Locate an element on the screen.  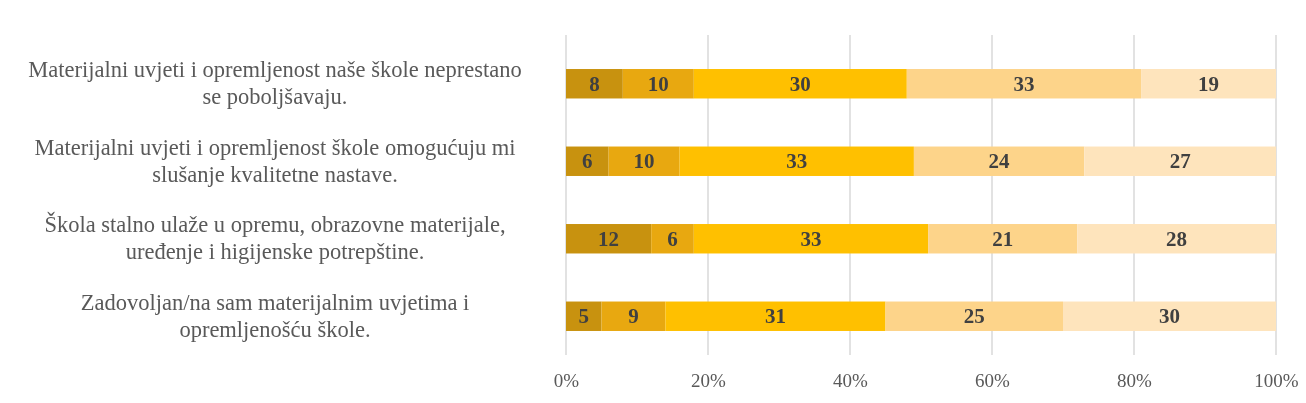
y-tick-label: Materijalni uvjeti i opremljenost škole omogućuju mi slušanje kvalitetne nastave. is located at coordinates (275, 160).